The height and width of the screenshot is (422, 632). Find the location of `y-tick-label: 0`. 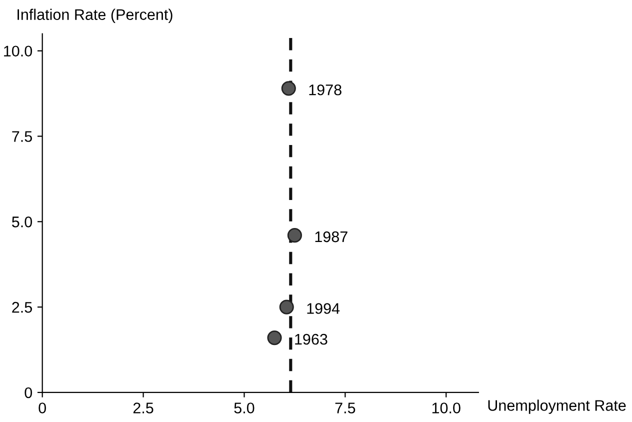

y-tick-label: 0 is located at coordinates (28, 392).